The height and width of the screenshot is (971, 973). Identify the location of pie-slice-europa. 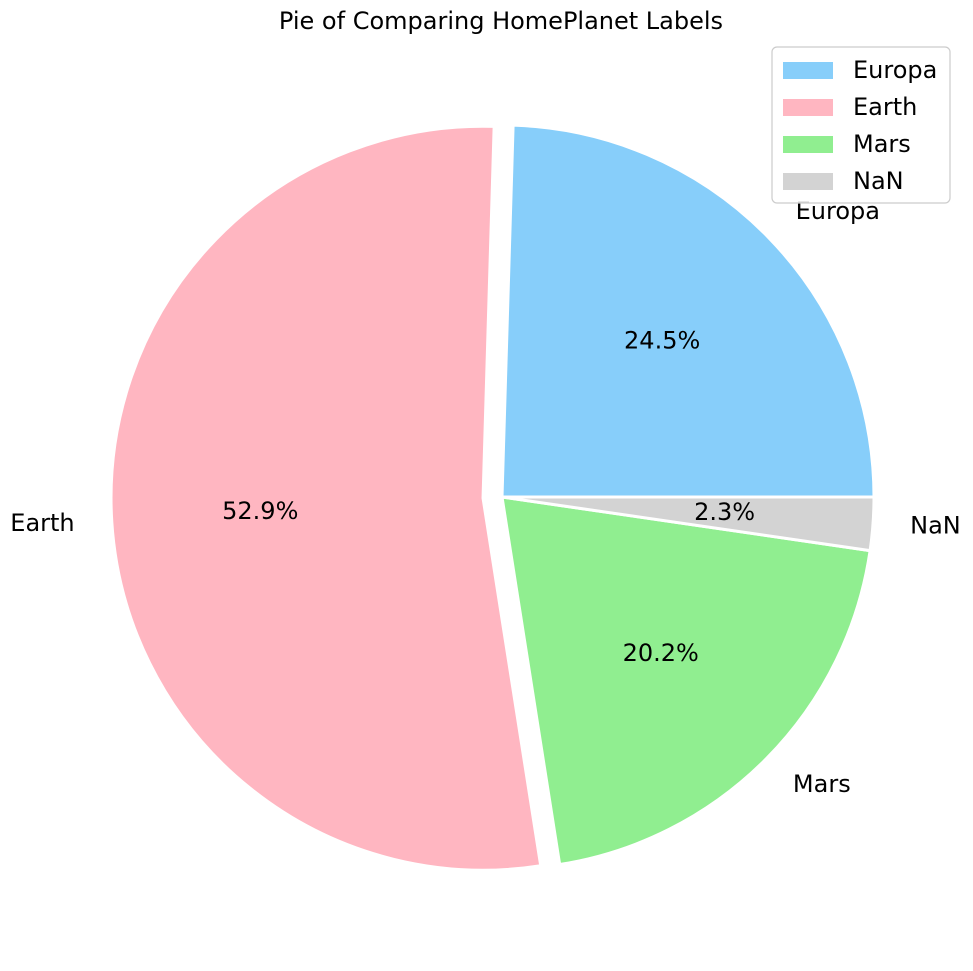
(688, 311).